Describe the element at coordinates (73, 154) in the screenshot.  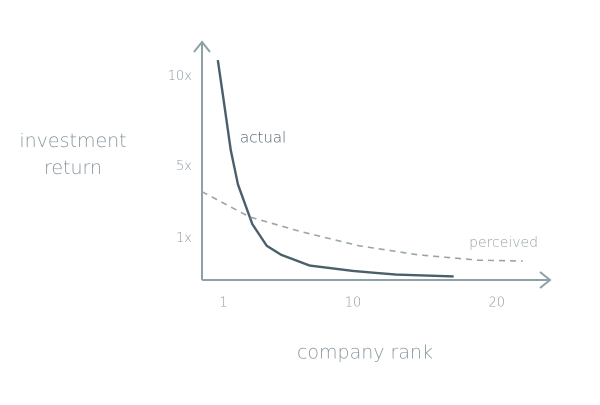
I see `y-axis-label: investment return` at that location.